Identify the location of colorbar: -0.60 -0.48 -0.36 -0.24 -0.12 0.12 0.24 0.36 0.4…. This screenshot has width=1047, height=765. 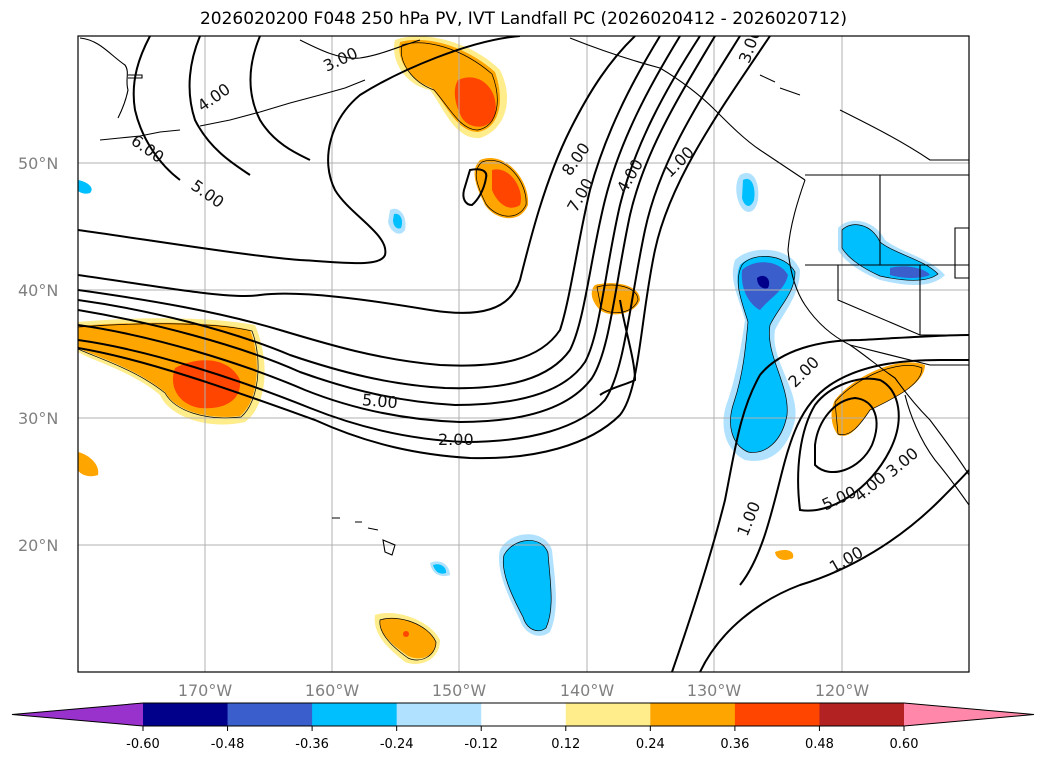
(523, 727).